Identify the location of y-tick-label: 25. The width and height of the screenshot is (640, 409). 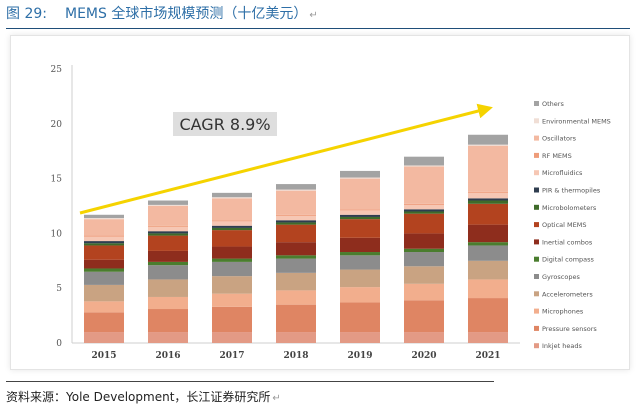
(57, 70).